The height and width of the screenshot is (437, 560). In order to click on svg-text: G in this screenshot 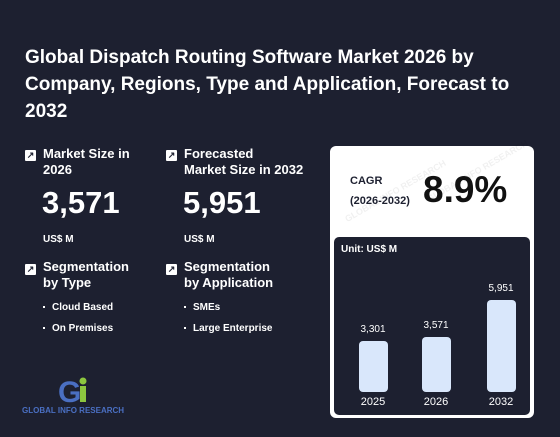, I will do `click(69, 391)`.